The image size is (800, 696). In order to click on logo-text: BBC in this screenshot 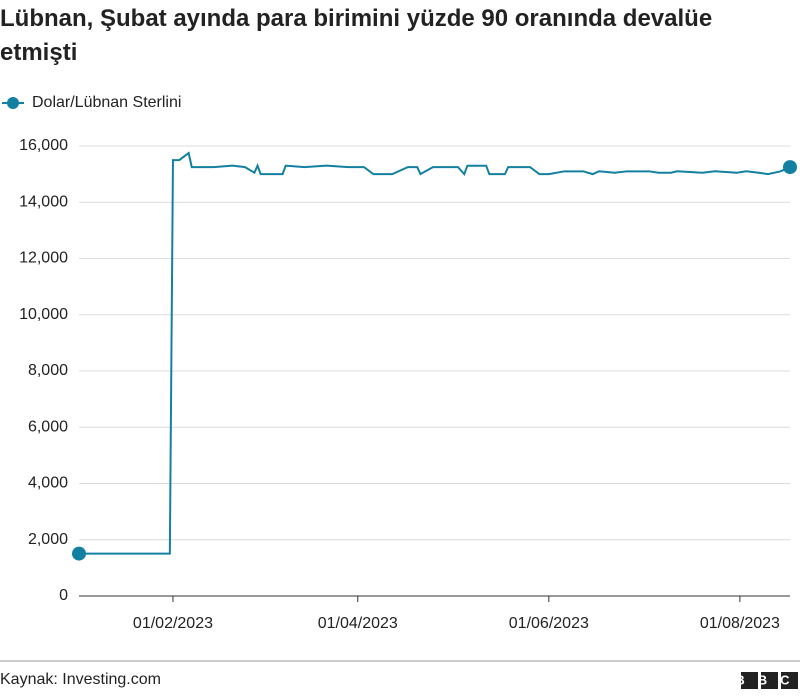, I will do `click(767, 679)`.